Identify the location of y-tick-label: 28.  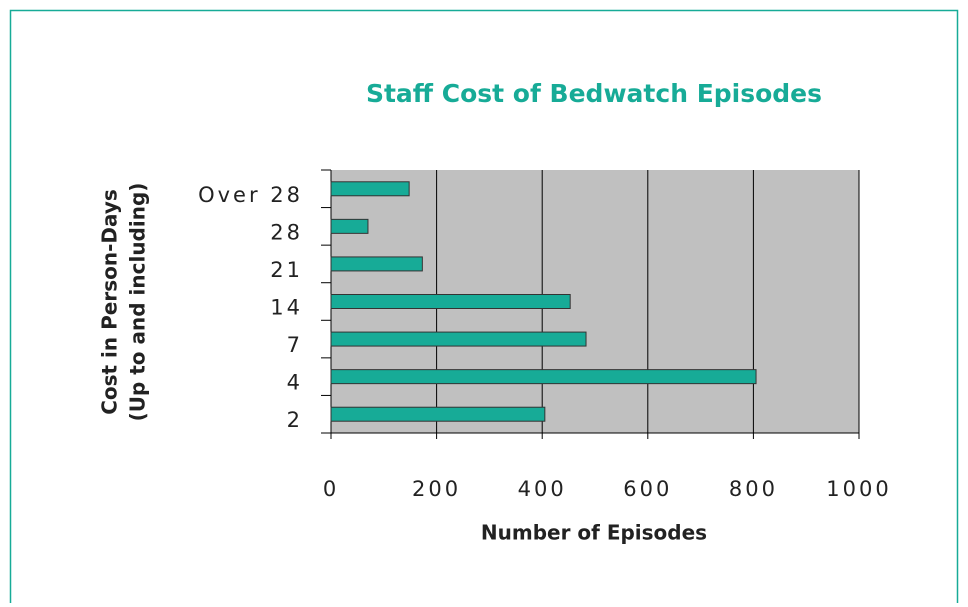
(286, 232).